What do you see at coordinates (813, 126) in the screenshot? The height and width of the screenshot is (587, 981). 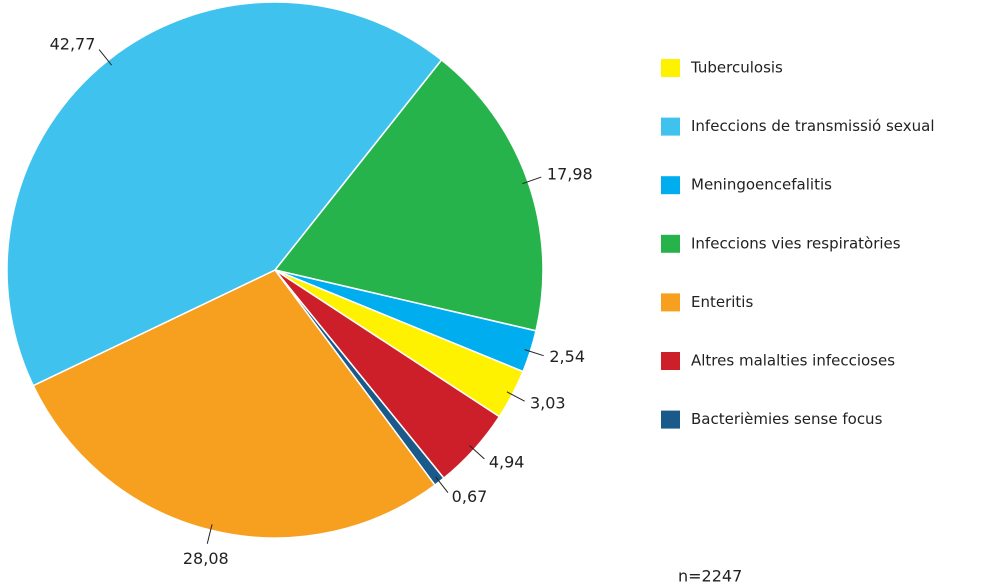 I see `legend-label: Infeccions de transmissió sexual` at bounding box center [813, 126].